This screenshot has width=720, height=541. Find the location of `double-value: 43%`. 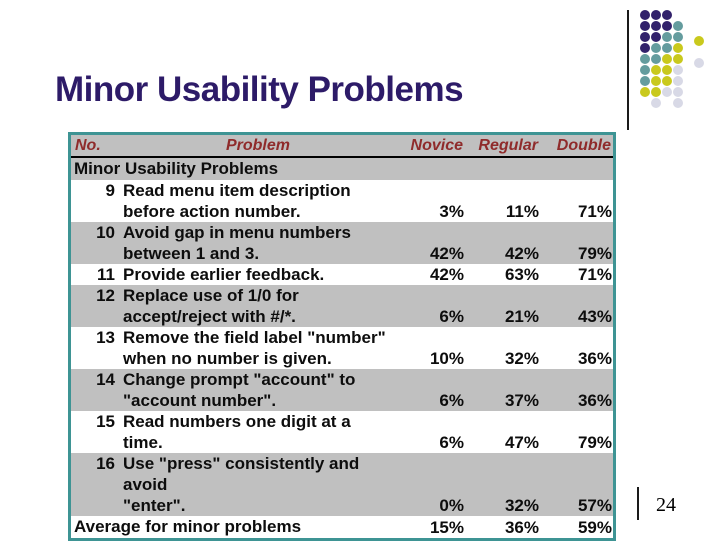

double-value: 43% is located at coordinates (594, 316).